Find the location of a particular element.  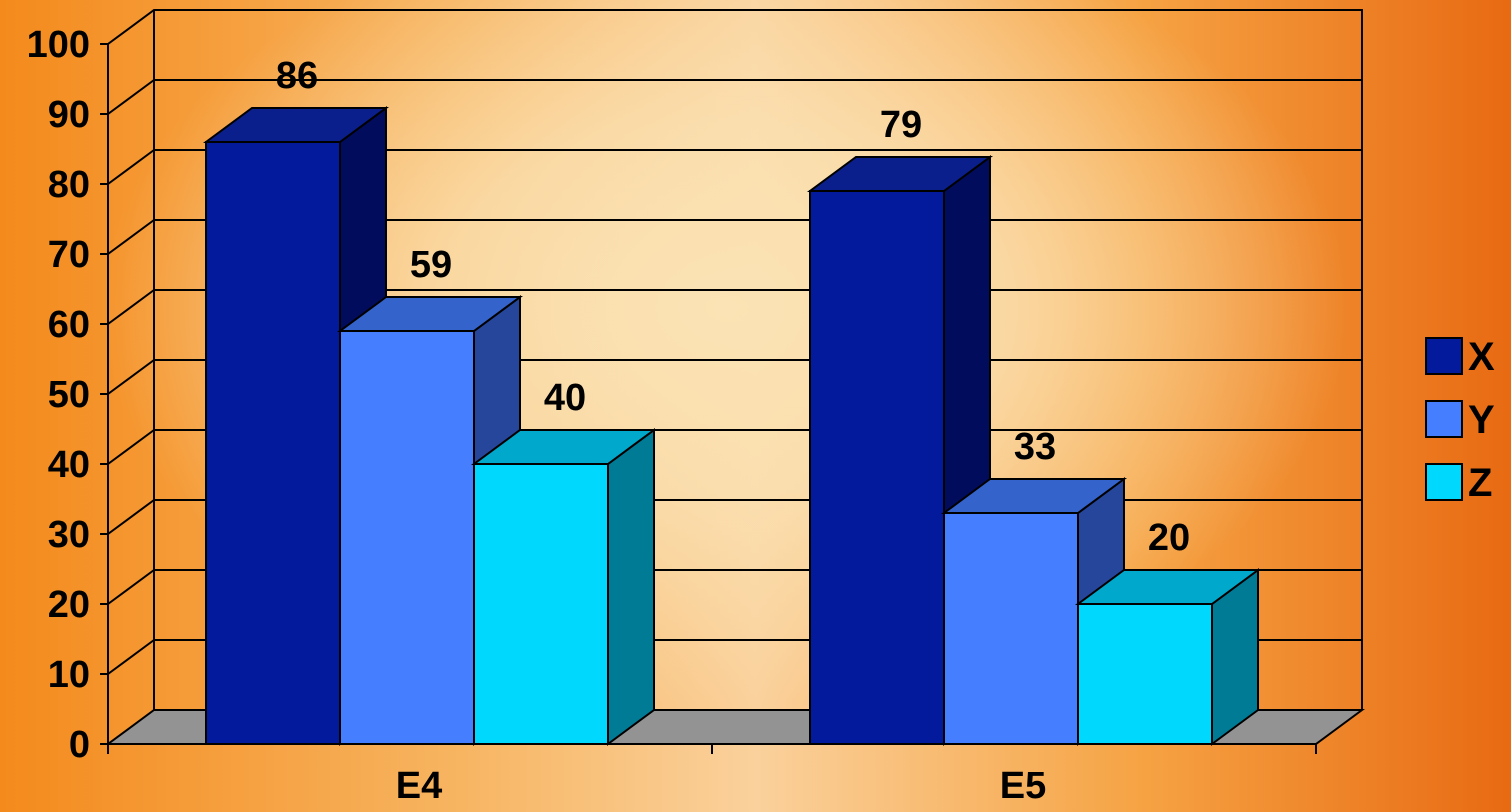

x-tick-label: E4 is located at coordinates (419, 786).